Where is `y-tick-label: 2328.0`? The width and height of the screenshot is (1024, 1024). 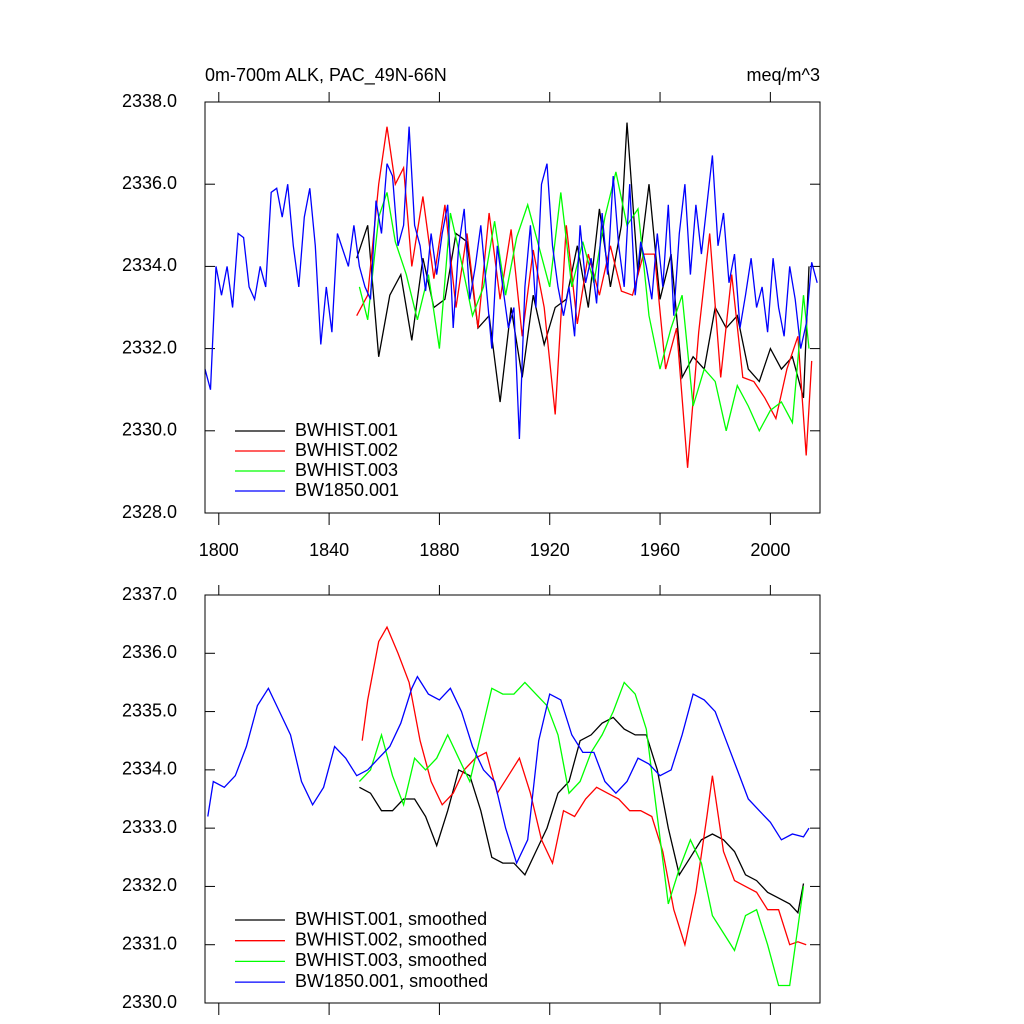 y-tick-label: 2328.0 is located at coordinates (149, 512).